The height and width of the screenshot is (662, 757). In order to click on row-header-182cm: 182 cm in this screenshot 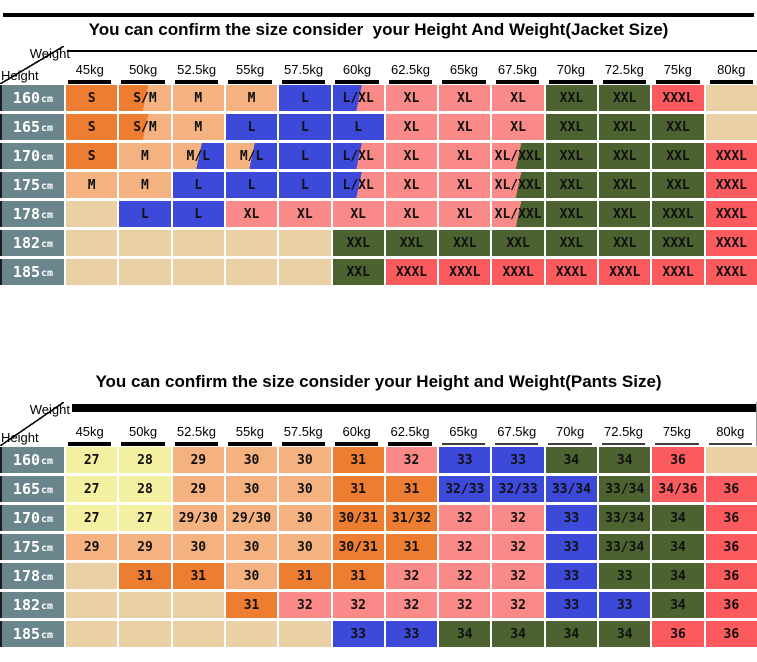, I will do `click(32, 605)`.